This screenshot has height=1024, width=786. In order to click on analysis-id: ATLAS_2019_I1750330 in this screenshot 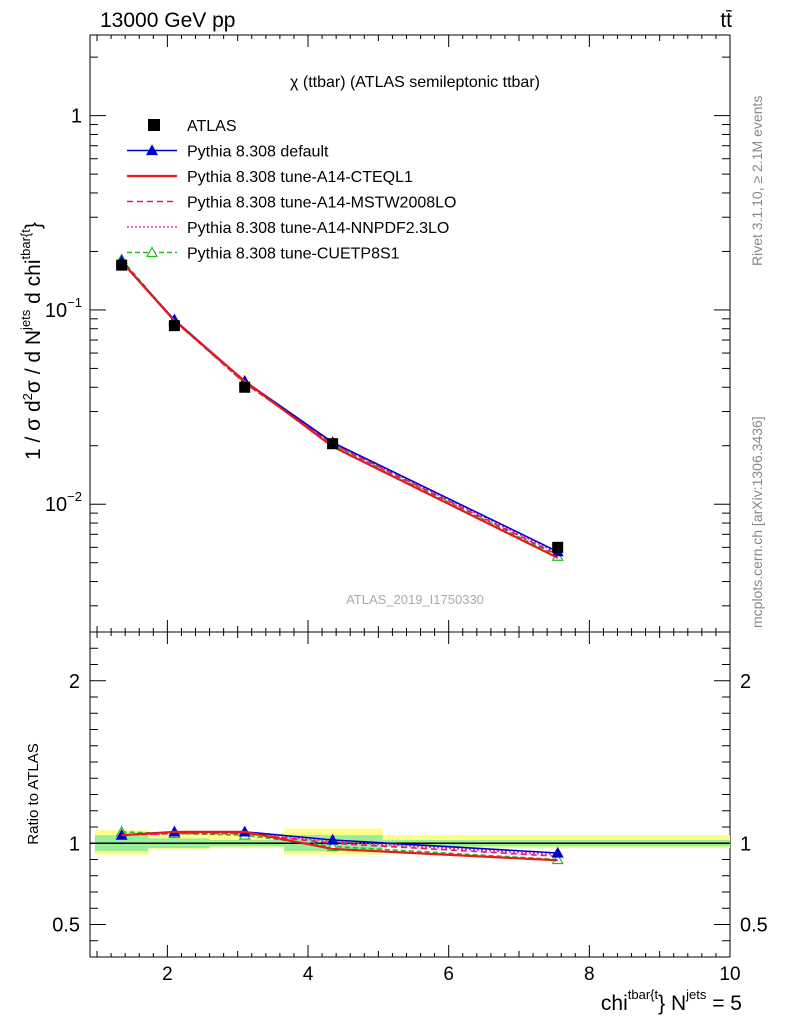, I will do `click(415, 599)`.